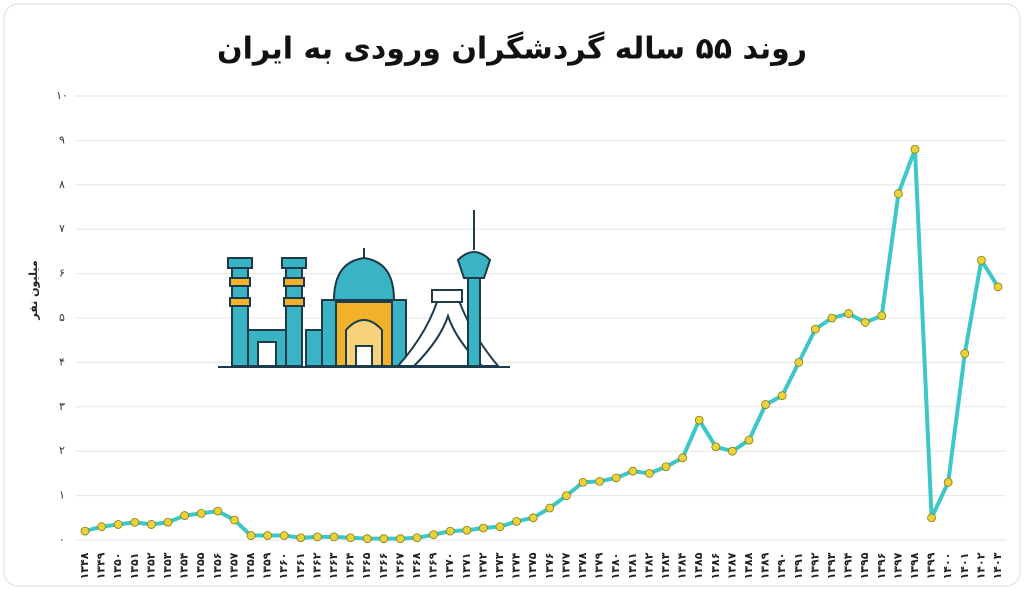 Image resolution: width=1024 pixels, height=590 pixels. What do you see at coordinates (350, 565) in the screenshot?
I see `x-tick-label: ۱۳۶۴` at bounding box center [350, 565].